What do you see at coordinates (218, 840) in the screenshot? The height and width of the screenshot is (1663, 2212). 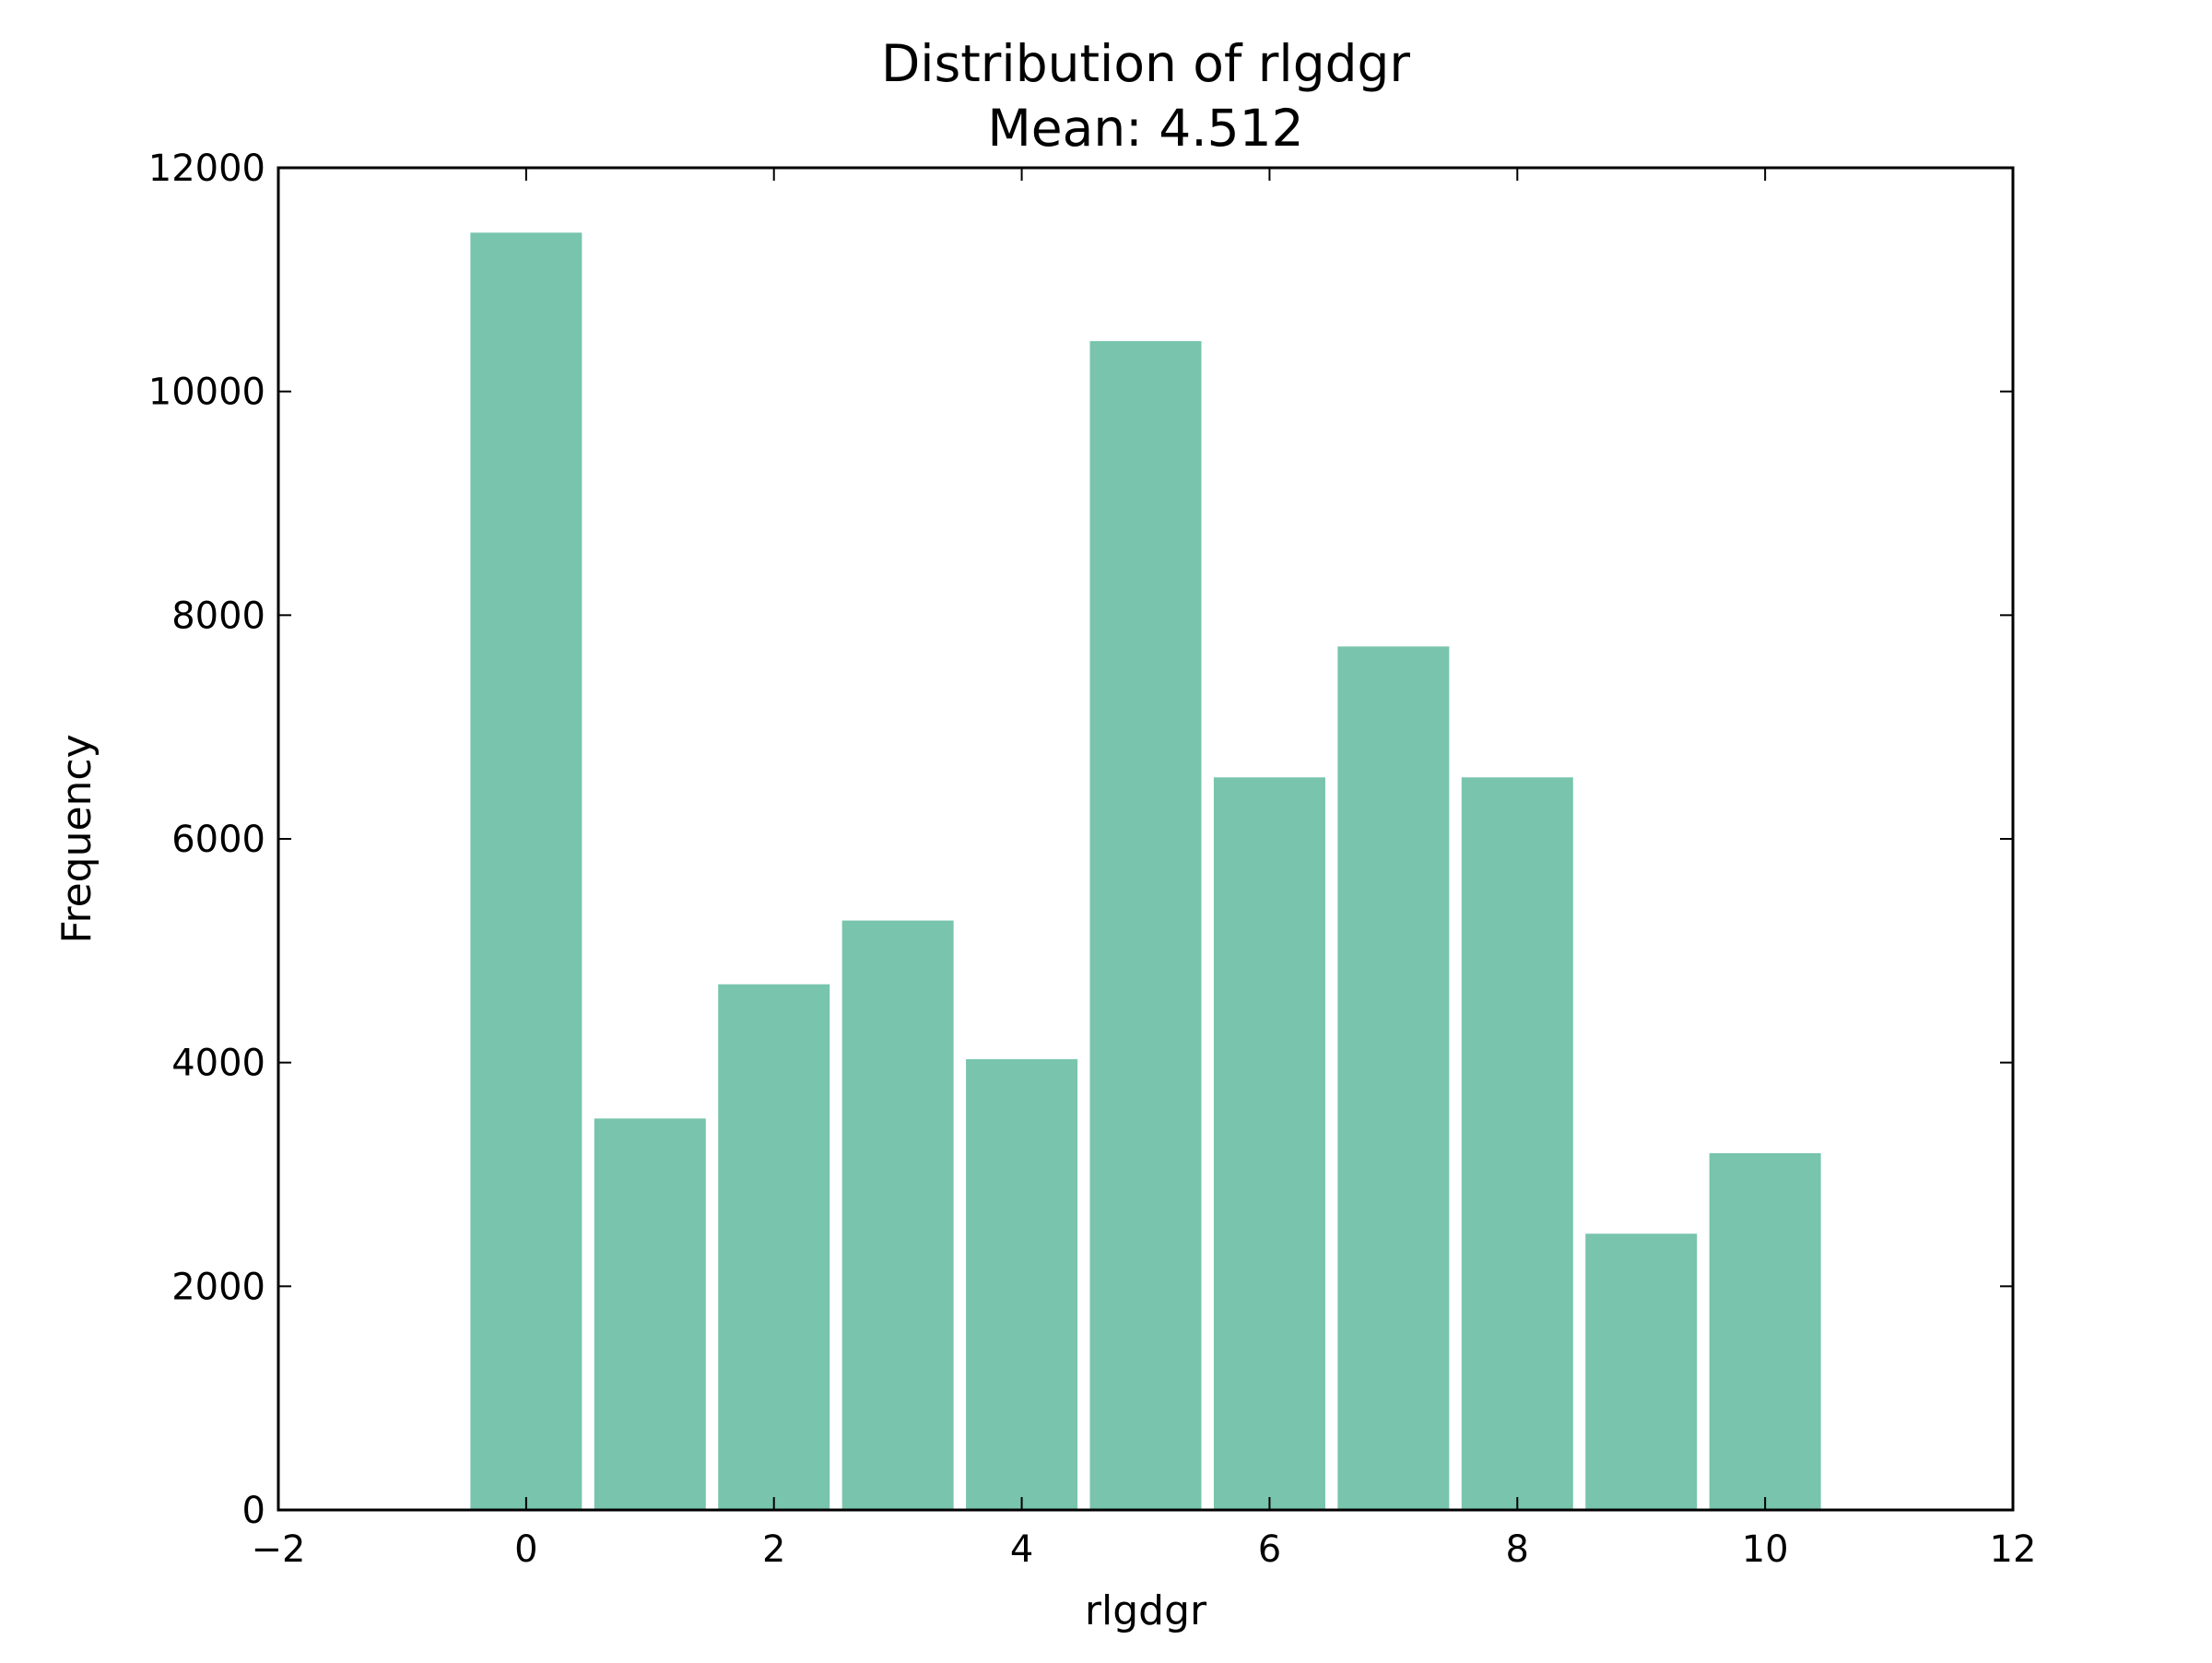 I see `y-tick-label: 6000` at bounding box center [218, 840].